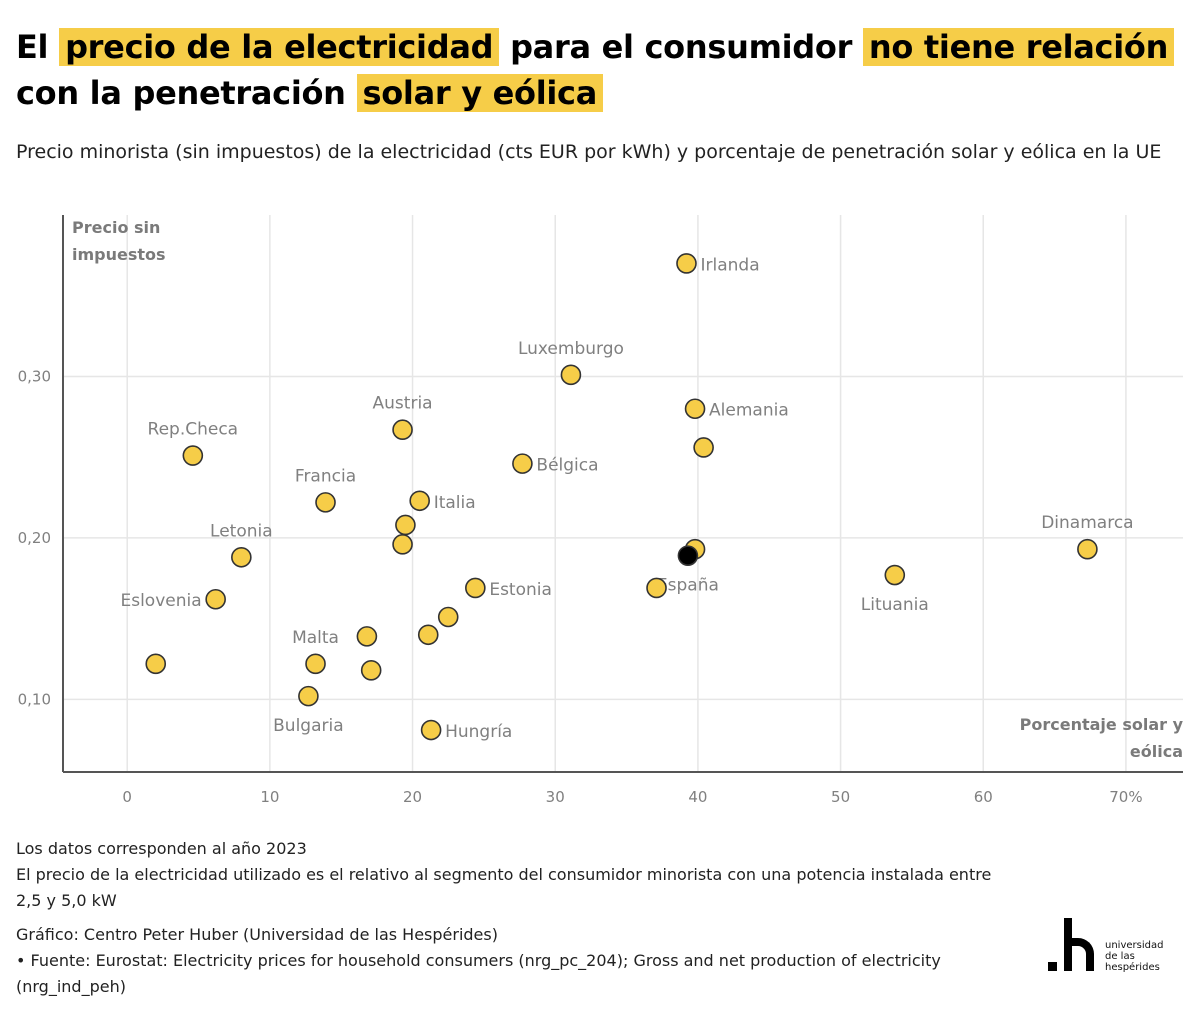  What do you see at coordinates (688, 586) in the screenshot?
I see `point-label: España` at bounding box center [688, 586].